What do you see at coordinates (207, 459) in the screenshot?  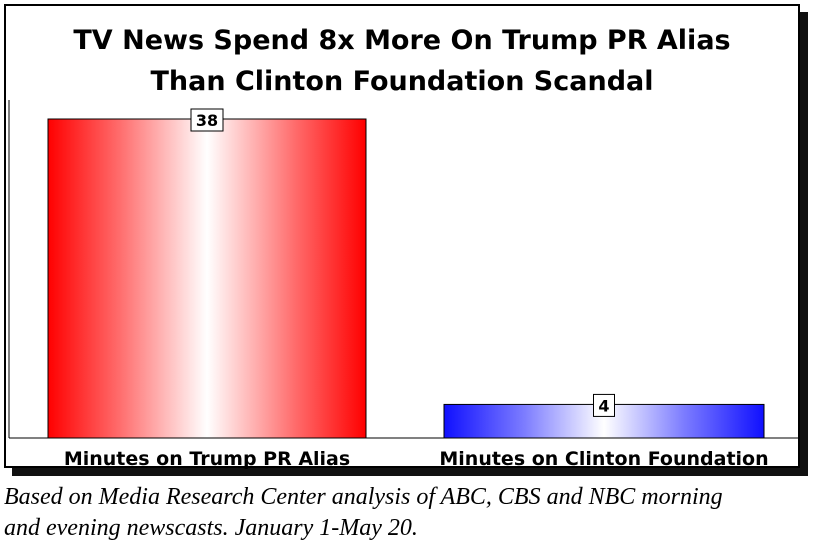 I see `category-label-1: Minutes on Trump PR Alias` at bounding box center [207, 459].